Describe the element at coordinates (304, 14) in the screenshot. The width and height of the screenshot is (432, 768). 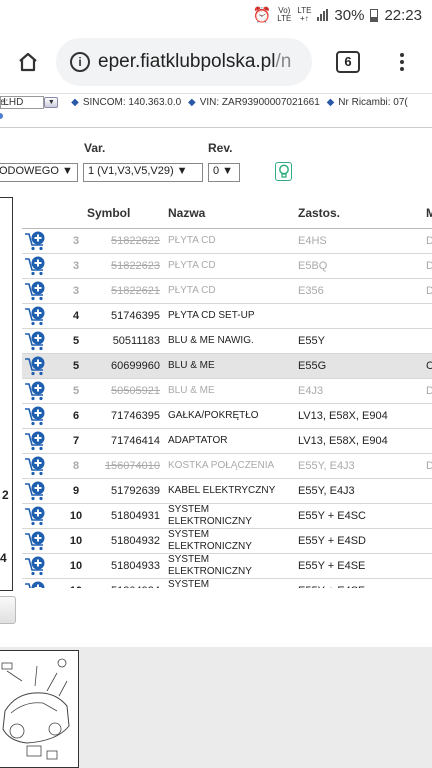
I see `lte-indicator: LTE +↑` at that location.